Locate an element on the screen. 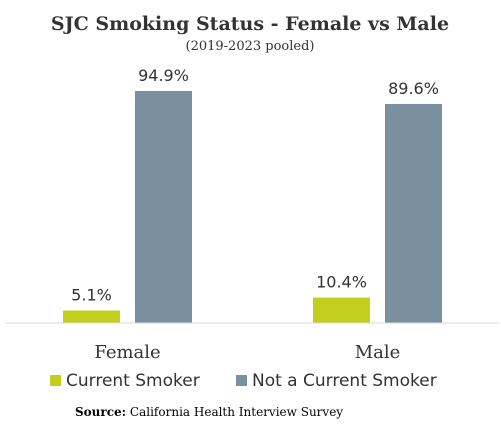 Image resolution: width=501 pixels, height=438 pixels. data-label-female-not-current-smoker: 94.9% is located at coordinates (163, 75).